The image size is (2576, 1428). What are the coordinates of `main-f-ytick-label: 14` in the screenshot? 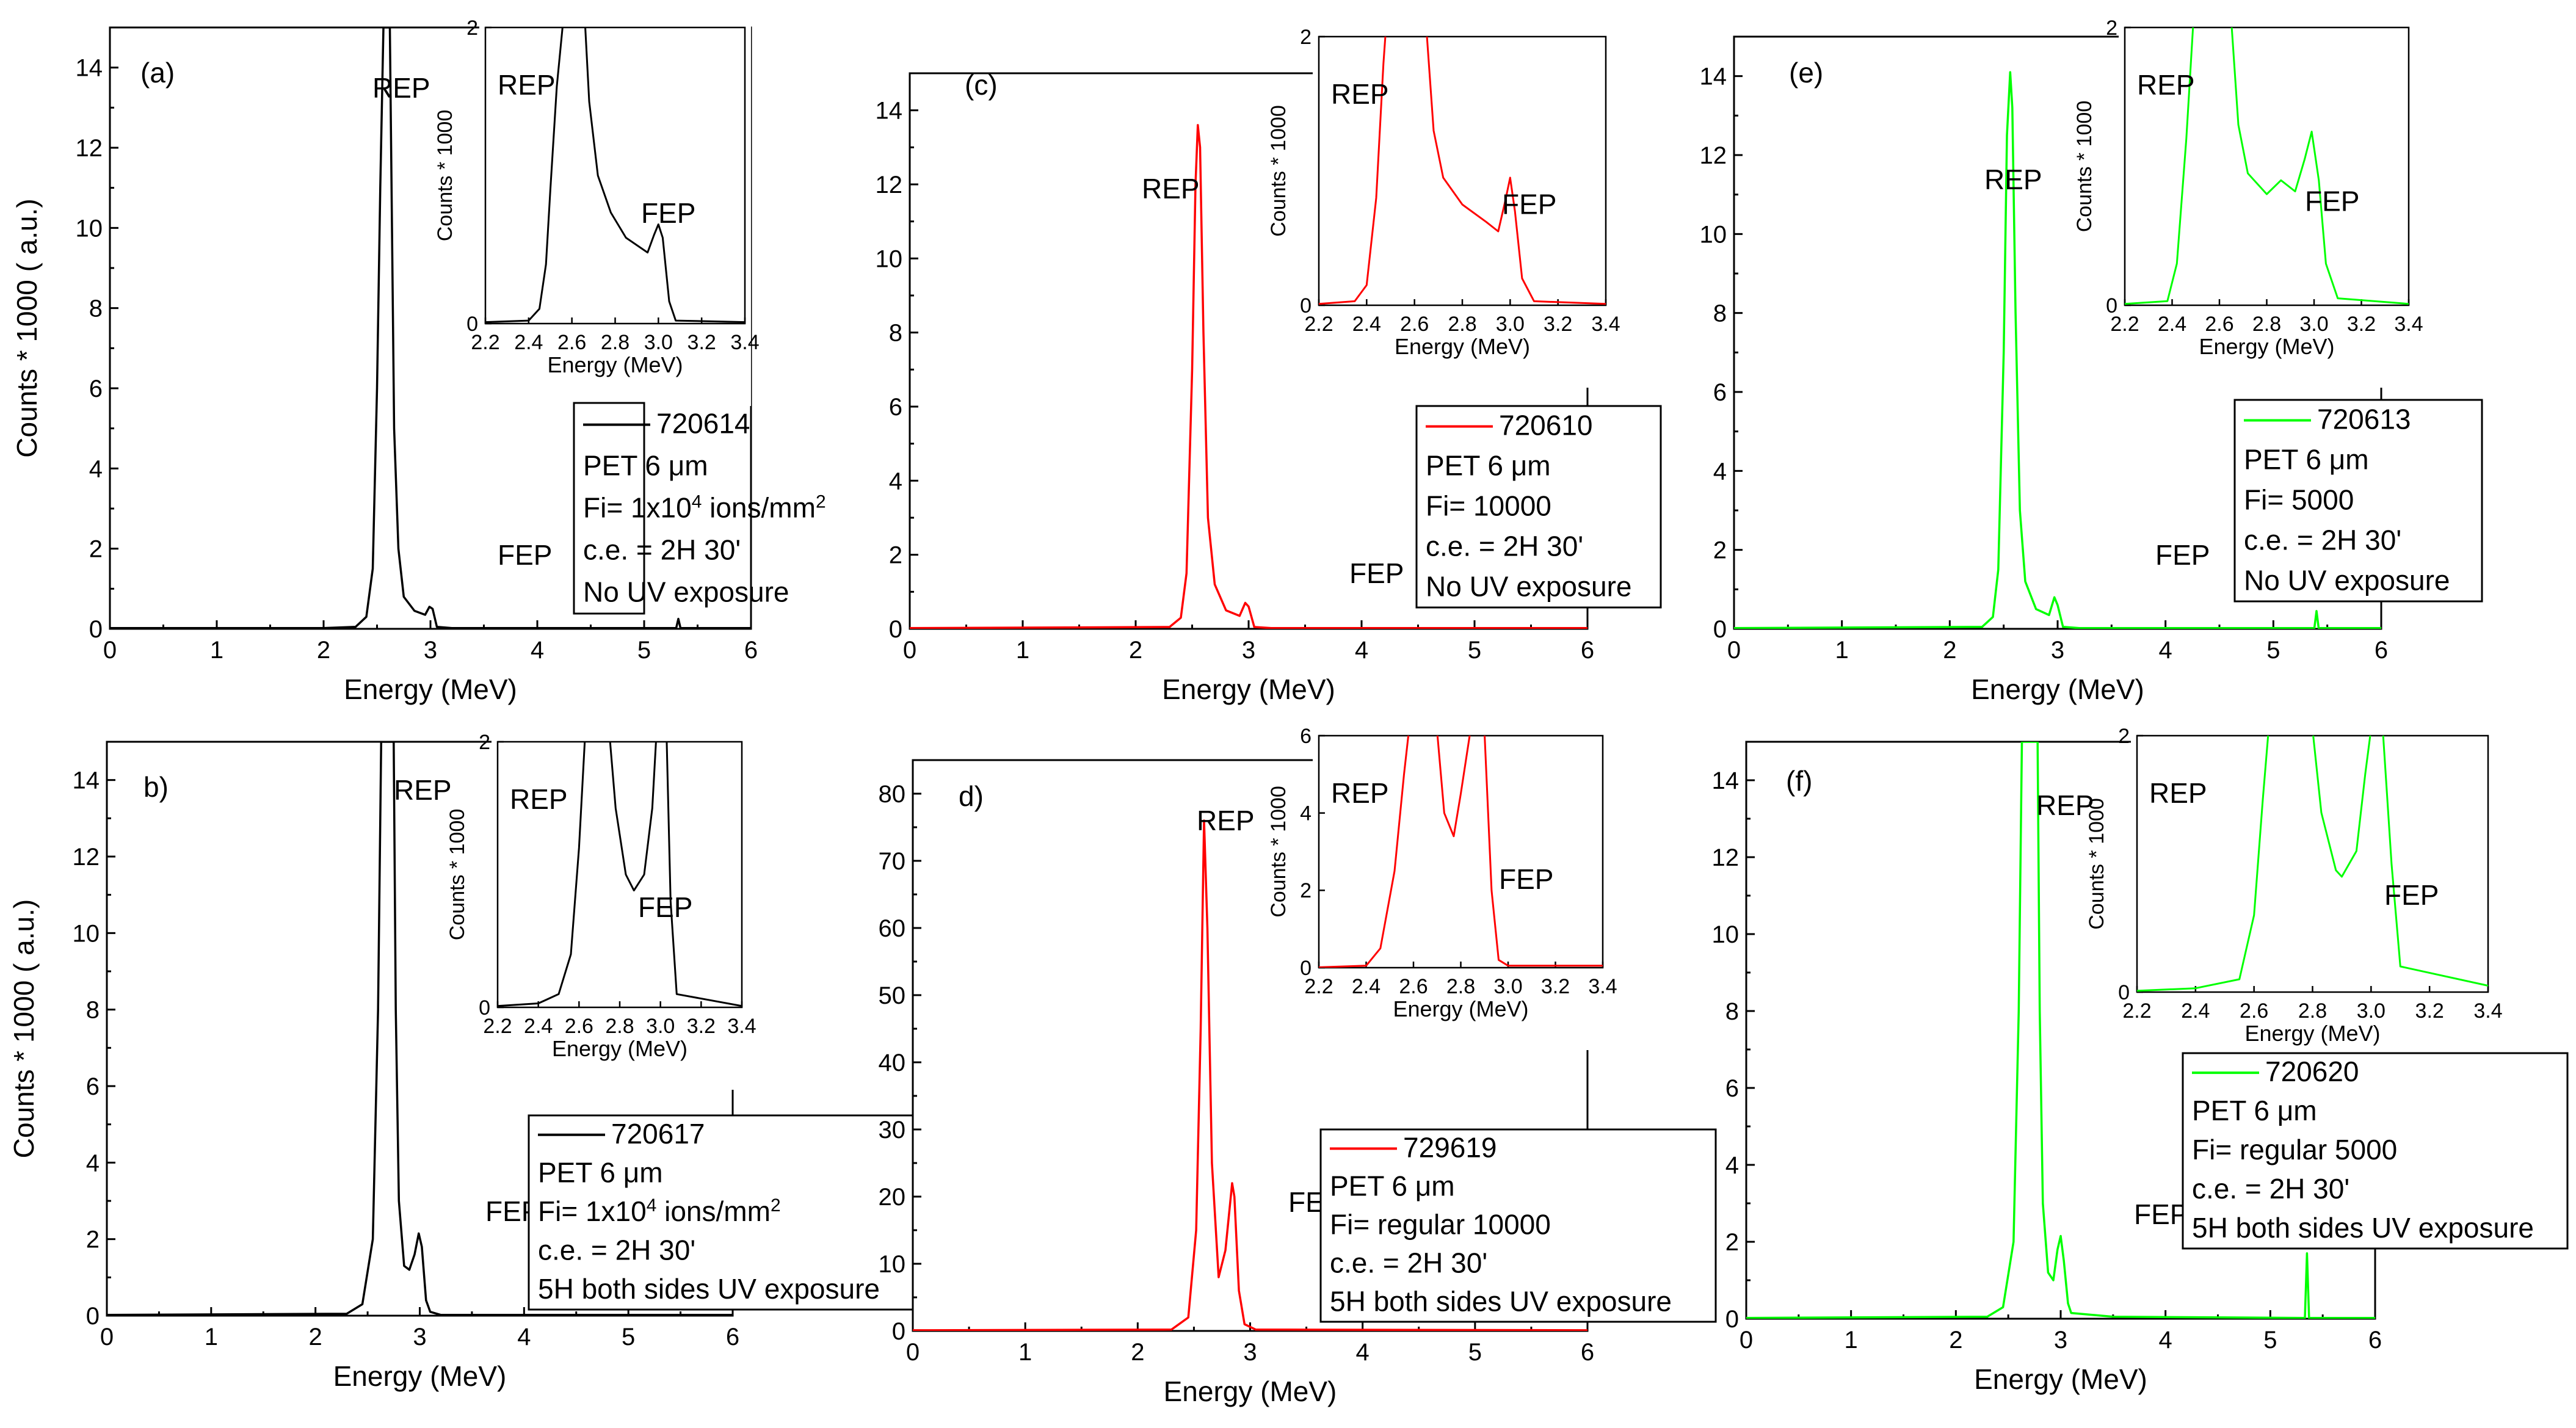 It's located at (1726, 780).